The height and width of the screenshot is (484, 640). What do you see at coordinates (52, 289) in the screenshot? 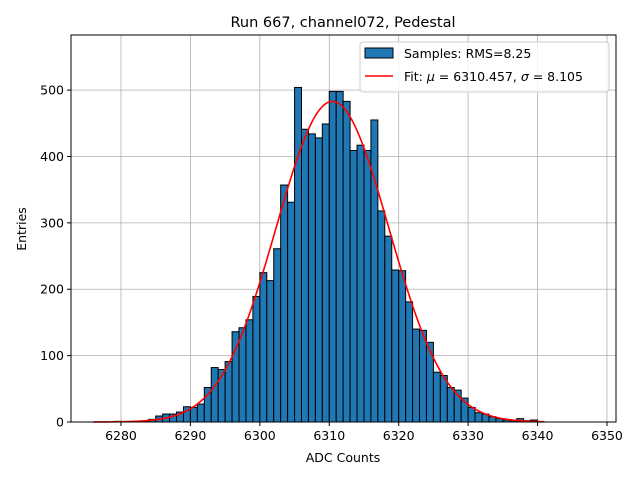
I see `y-tick-label: 200` at bounding box center [52, 289].